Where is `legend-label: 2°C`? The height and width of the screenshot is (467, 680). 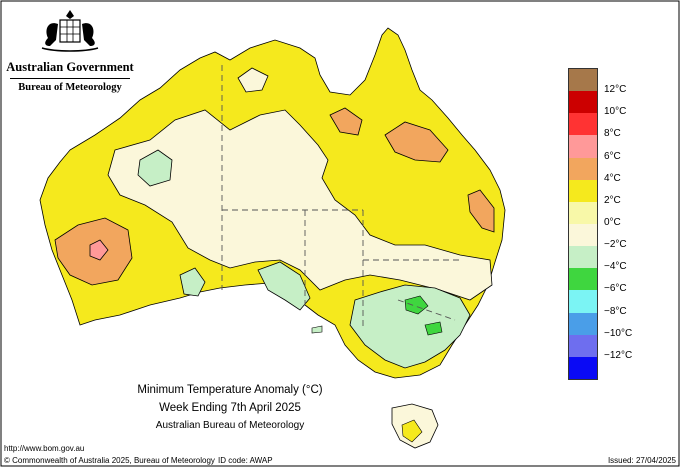 legend-label: 2°C is located at coordinates (612, 200).